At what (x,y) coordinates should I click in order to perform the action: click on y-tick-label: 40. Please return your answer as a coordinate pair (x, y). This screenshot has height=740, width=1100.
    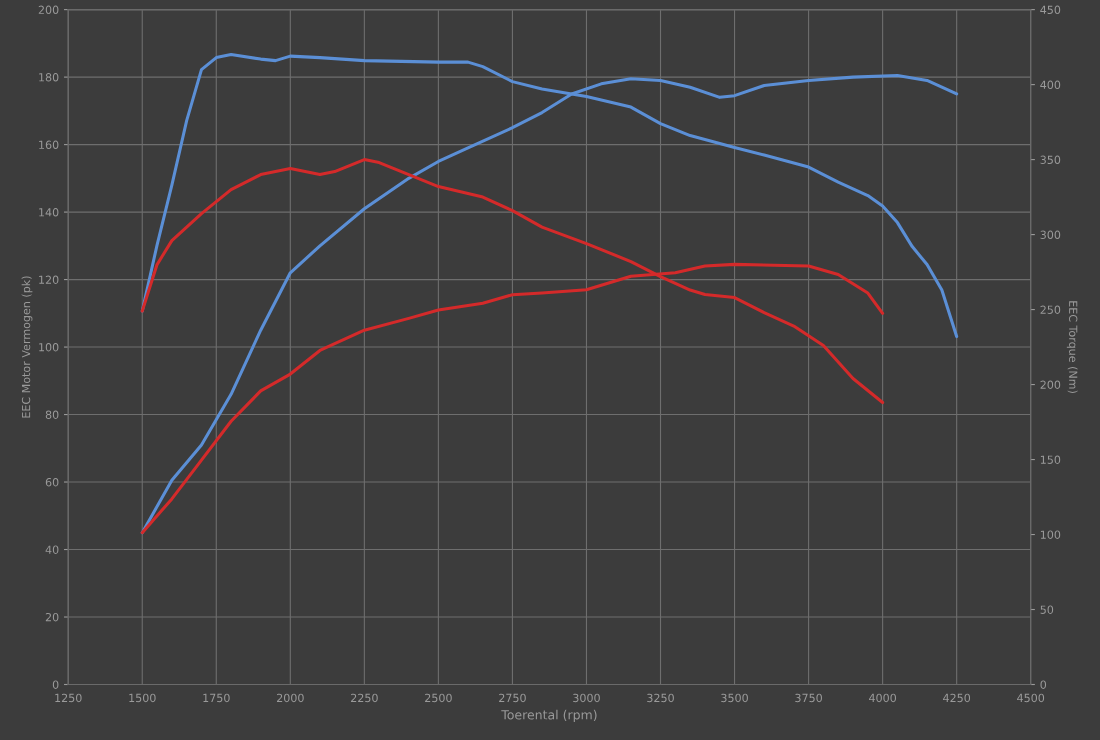
    Looking at the image, I should click on (52, 549).